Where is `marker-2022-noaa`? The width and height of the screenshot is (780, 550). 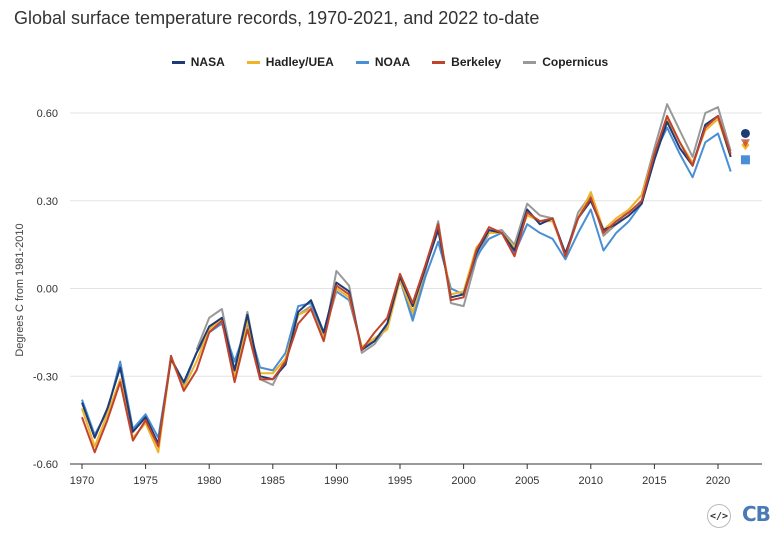 marker-2022-noaa is located at coordinates (745, 160).